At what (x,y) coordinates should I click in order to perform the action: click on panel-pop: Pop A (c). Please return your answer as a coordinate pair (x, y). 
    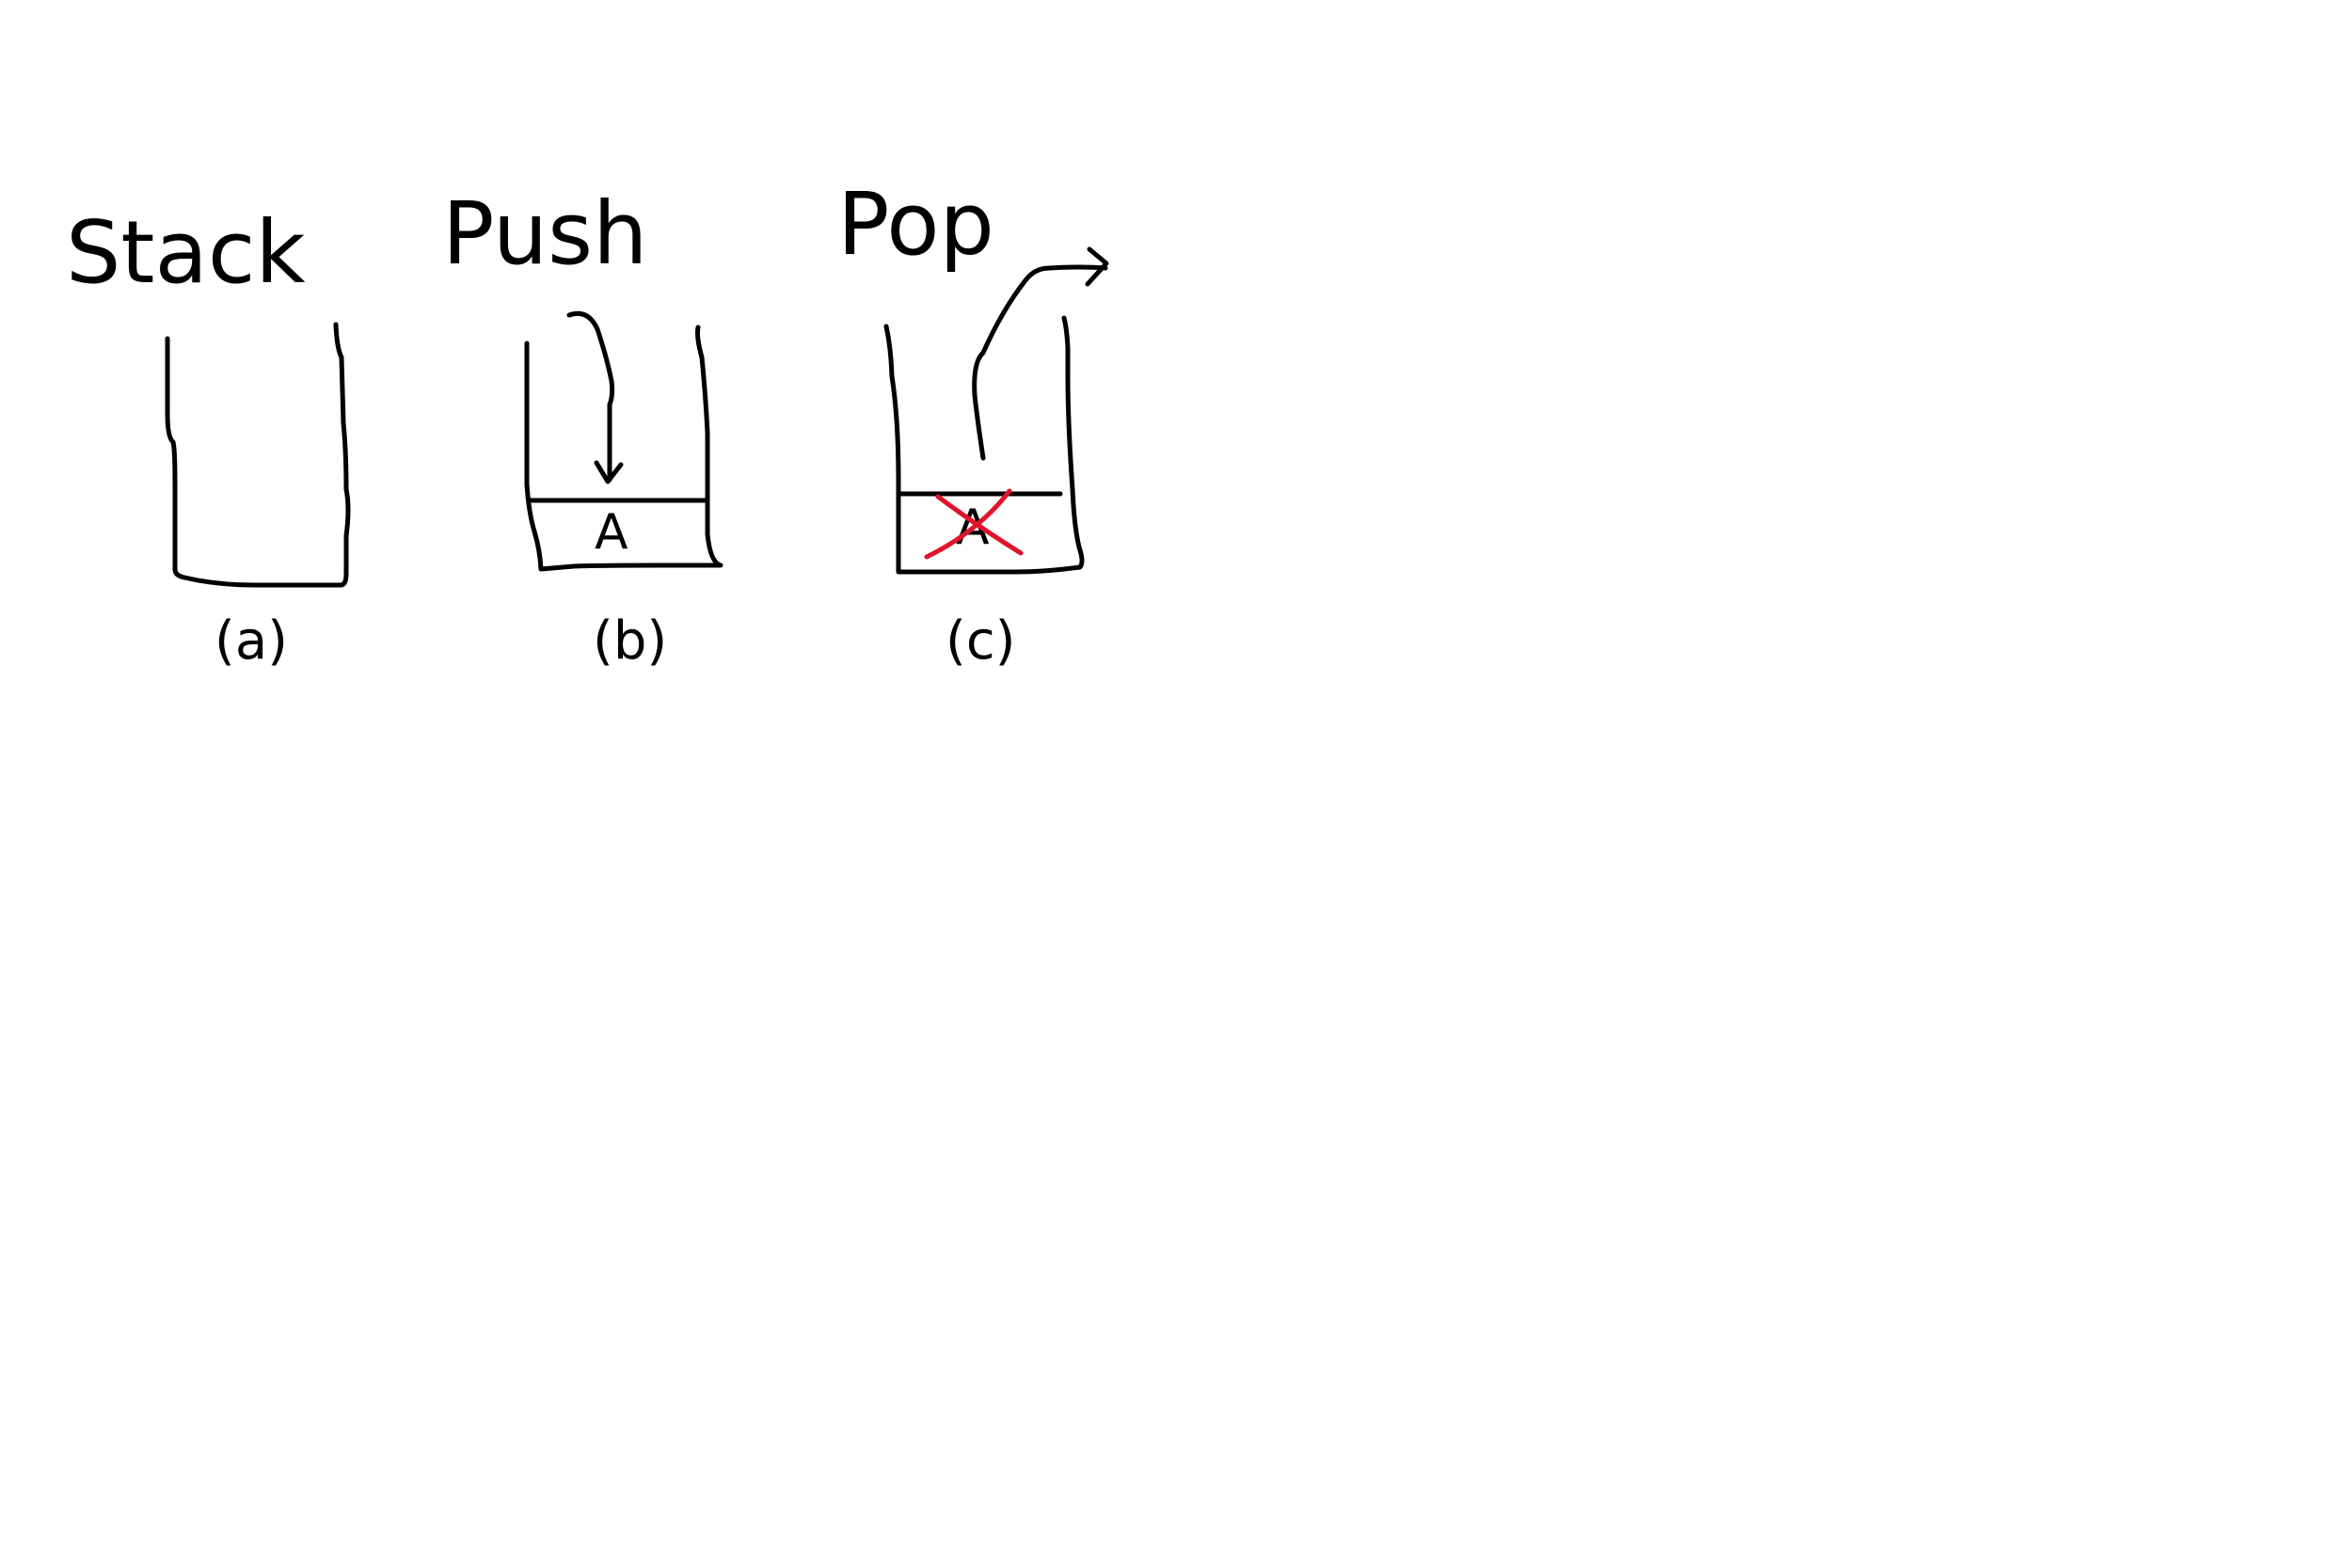
    Looking at the image, I should click on (973, 423).